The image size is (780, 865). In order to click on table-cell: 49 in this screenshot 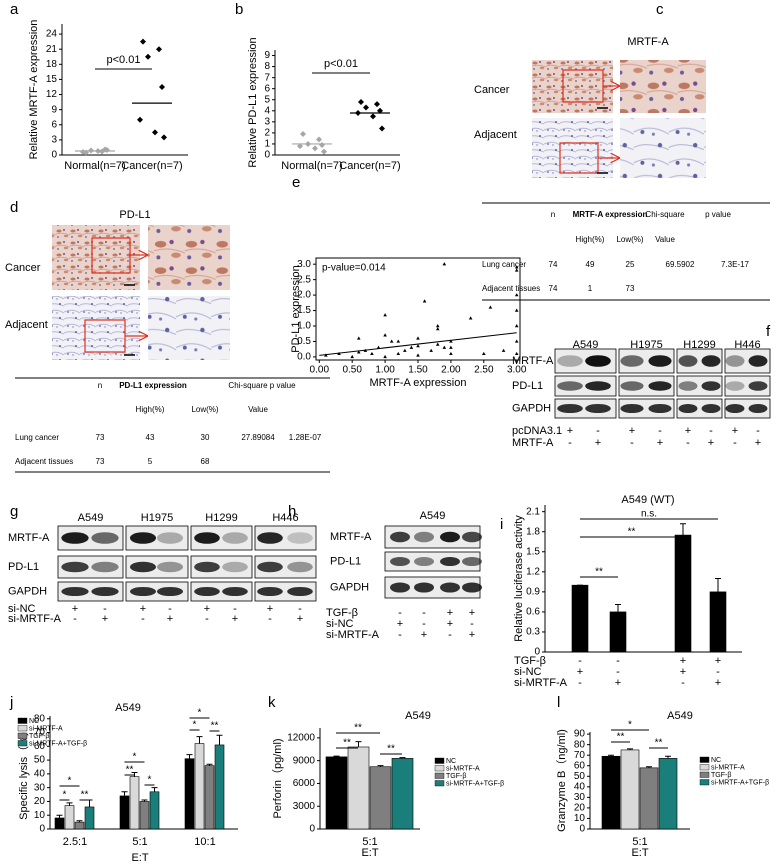, I will do `click(590, 264)`.